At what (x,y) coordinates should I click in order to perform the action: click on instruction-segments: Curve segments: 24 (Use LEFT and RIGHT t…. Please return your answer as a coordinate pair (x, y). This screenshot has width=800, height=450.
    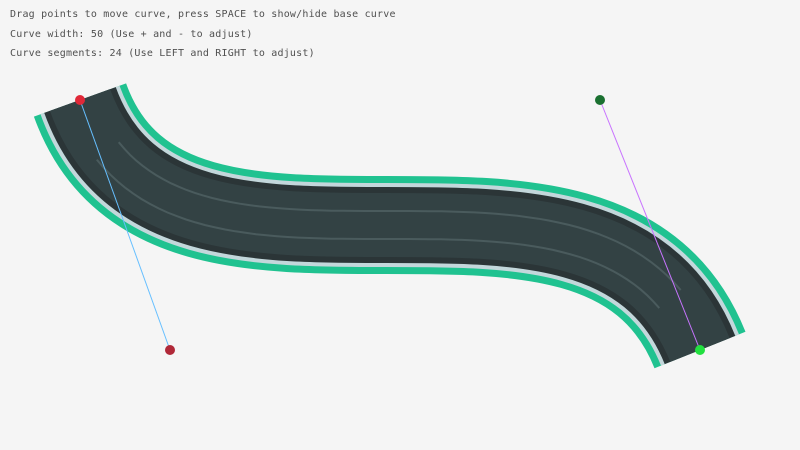
    Looking at the image, I should click on (162, 53).